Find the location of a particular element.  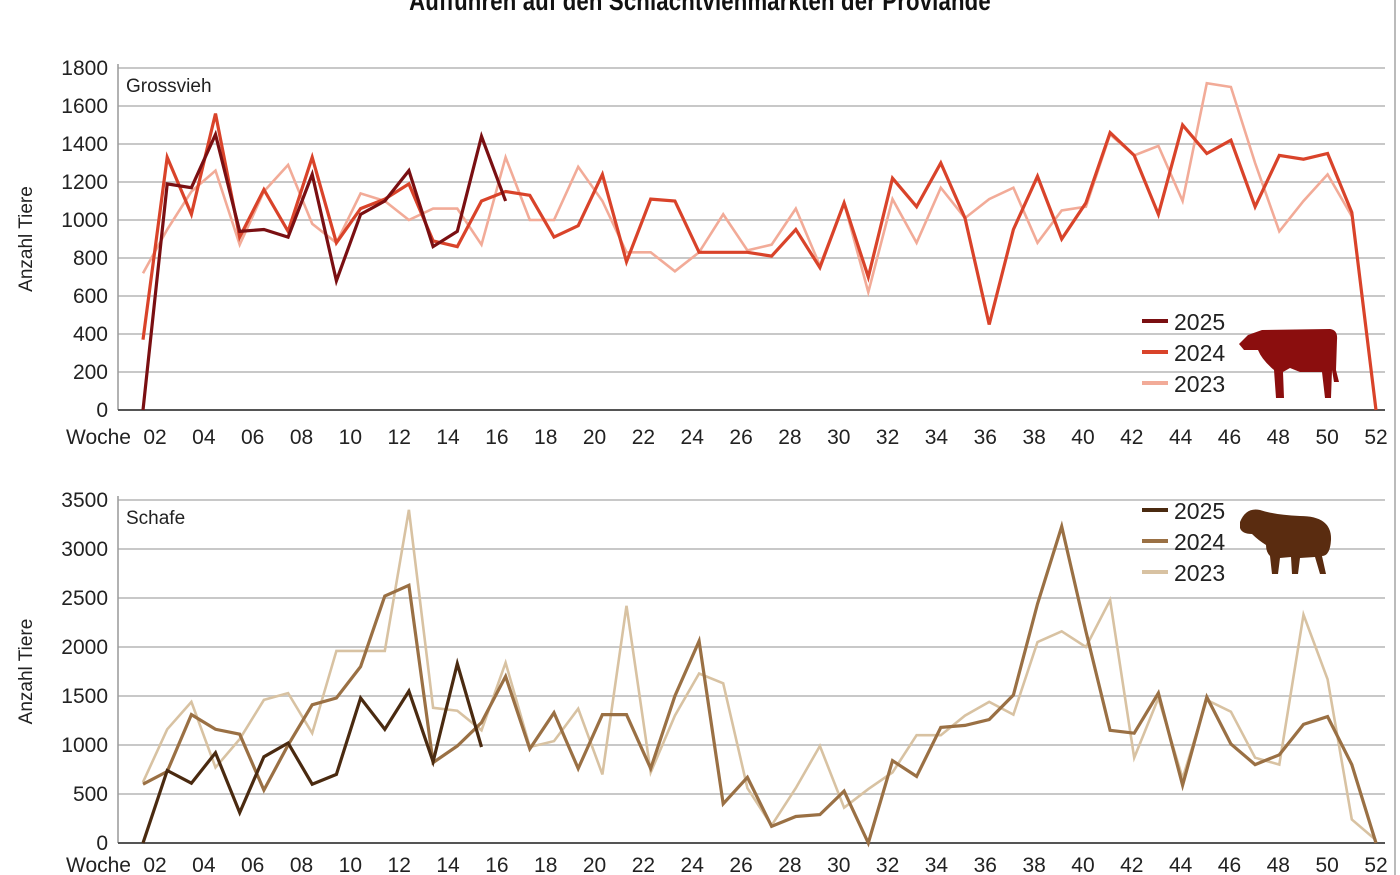

y-tick-label: 3000 is located at coordinates (84, 549).